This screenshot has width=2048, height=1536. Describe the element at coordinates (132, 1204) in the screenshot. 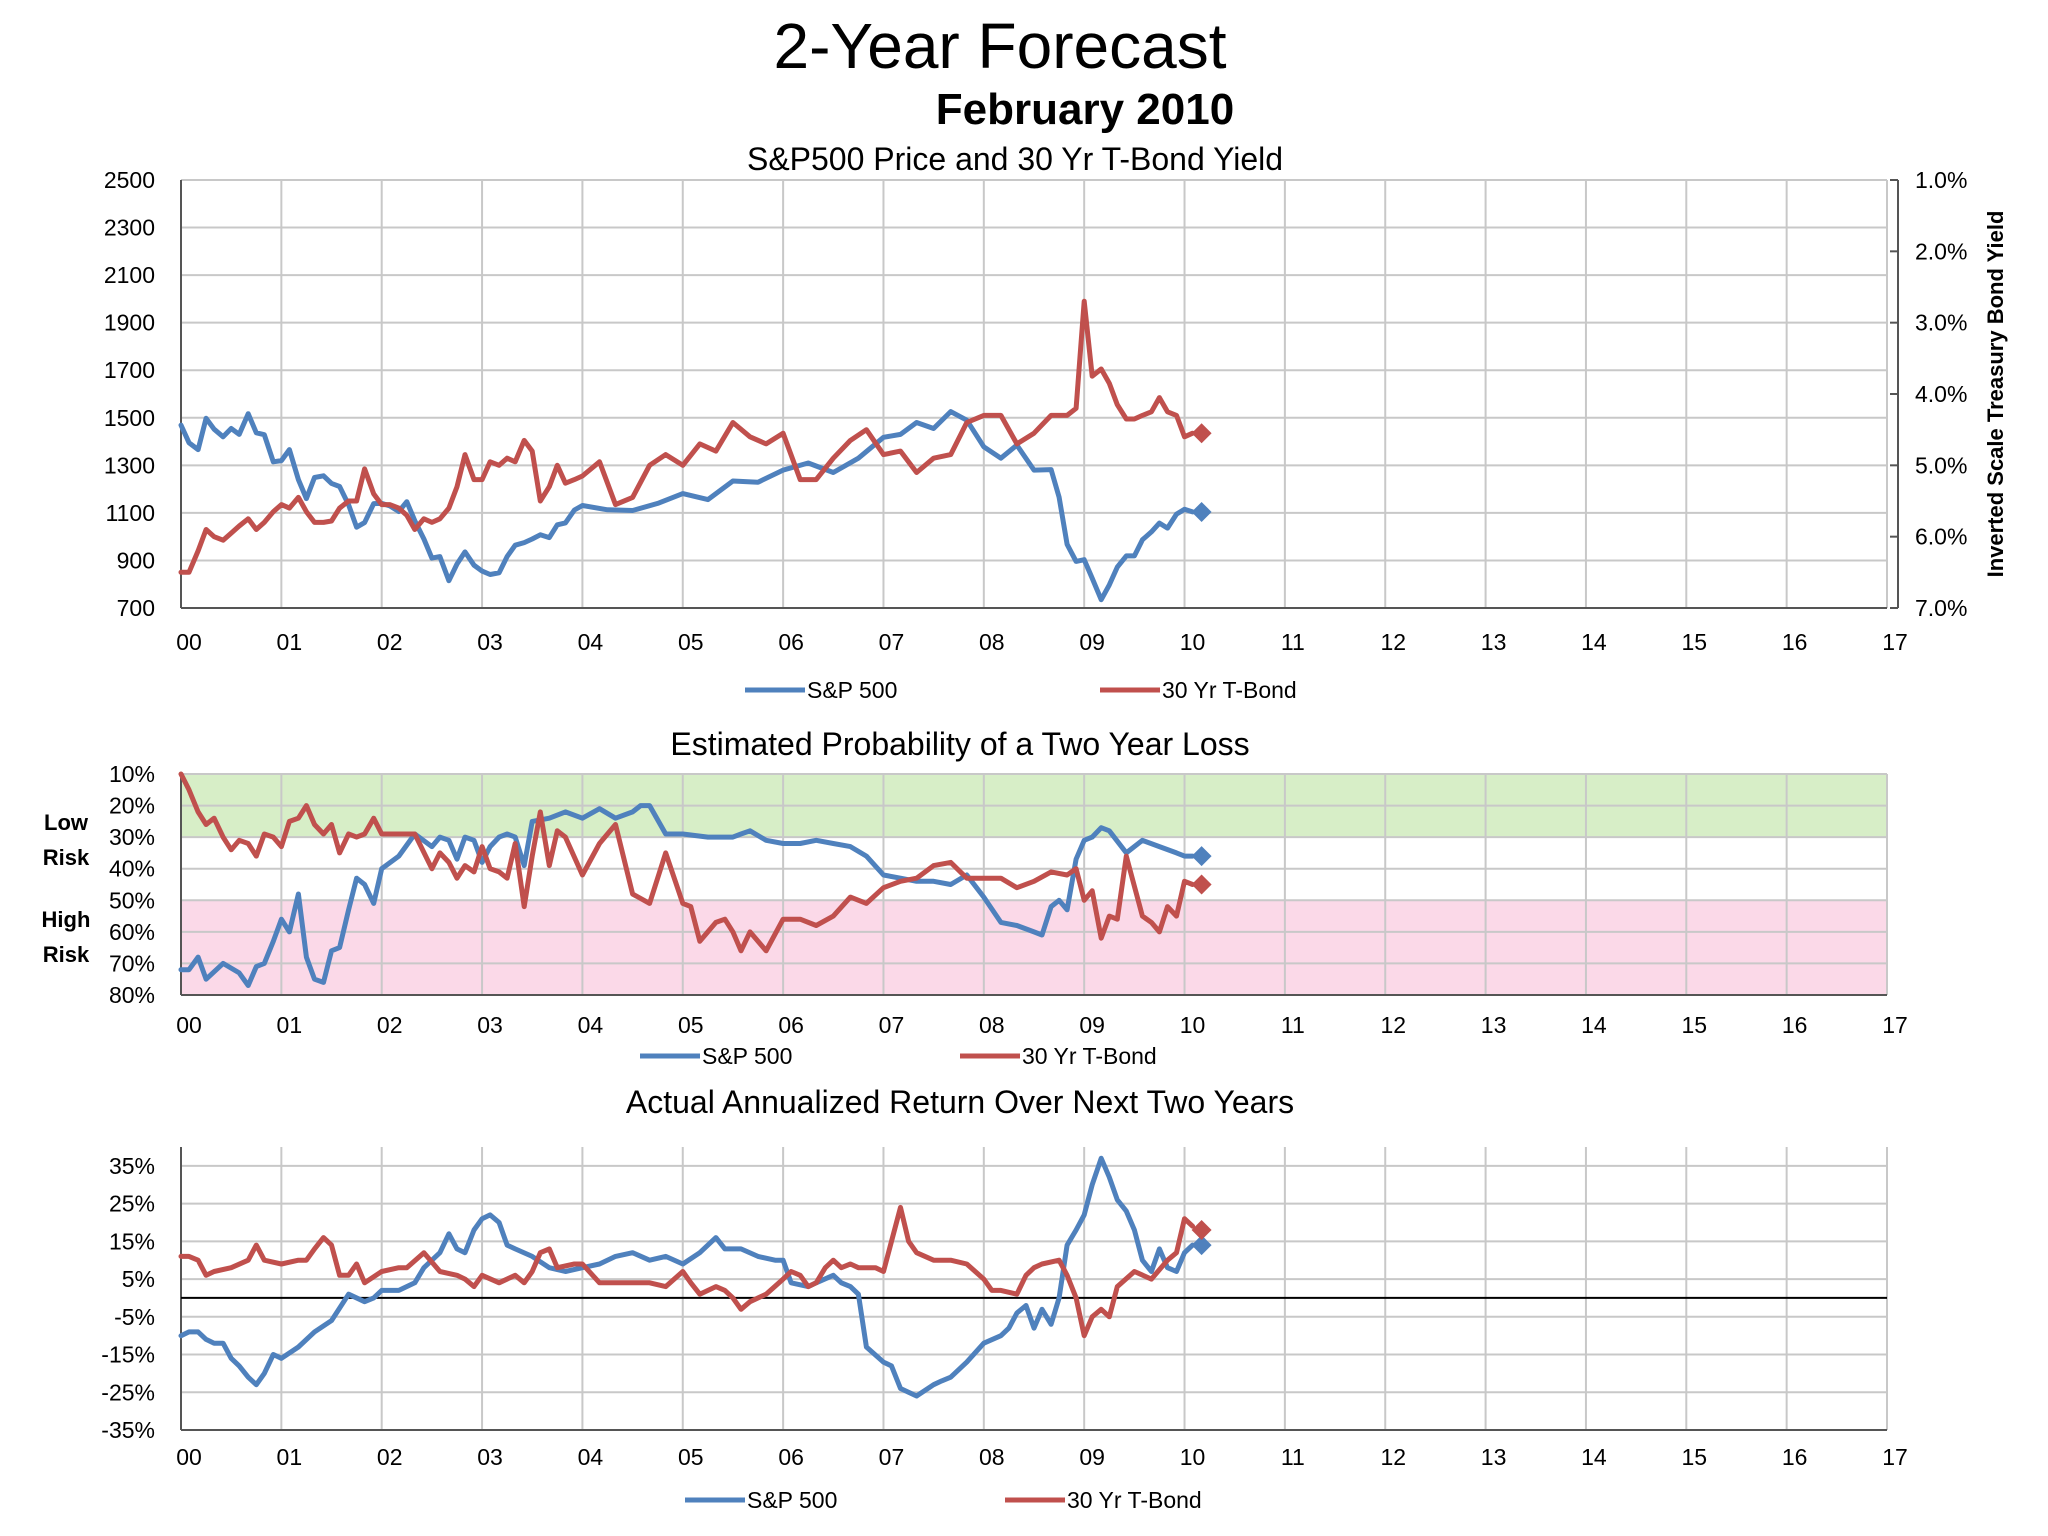

I see `y-tick-label: 25%` at that location.